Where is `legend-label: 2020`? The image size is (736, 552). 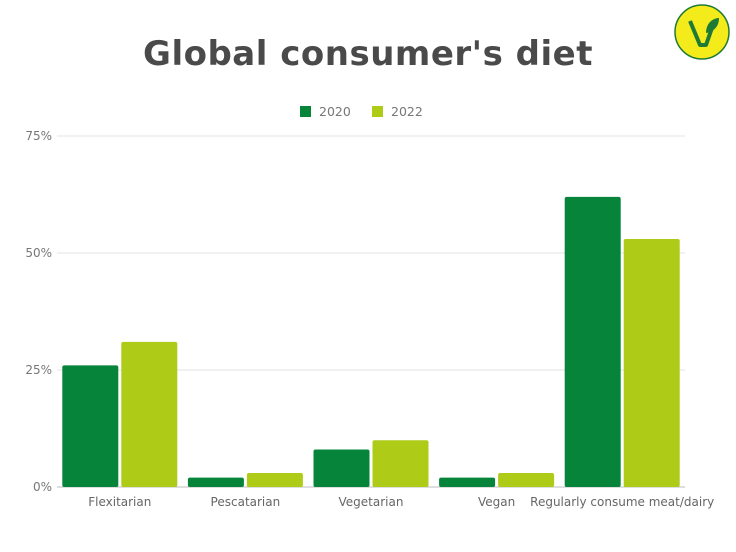
legend-label: 2020 is located at coordinates (335, 111).